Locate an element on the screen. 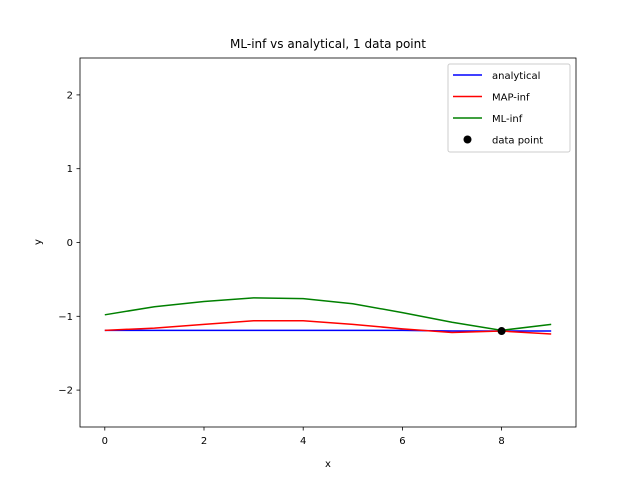  legend-label-ml-inf: ML-inf is located at coordinates (507, 119).